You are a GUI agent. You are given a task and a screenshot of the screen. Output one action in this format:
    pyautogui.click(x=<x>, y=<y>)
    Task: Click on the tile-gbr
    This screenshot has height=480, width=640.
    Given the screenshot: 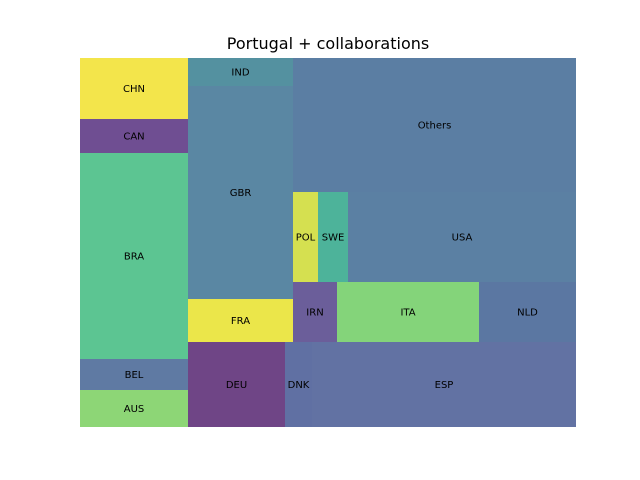 What is the action you would take?
    pyautogui.click(x=240, y=192)
    